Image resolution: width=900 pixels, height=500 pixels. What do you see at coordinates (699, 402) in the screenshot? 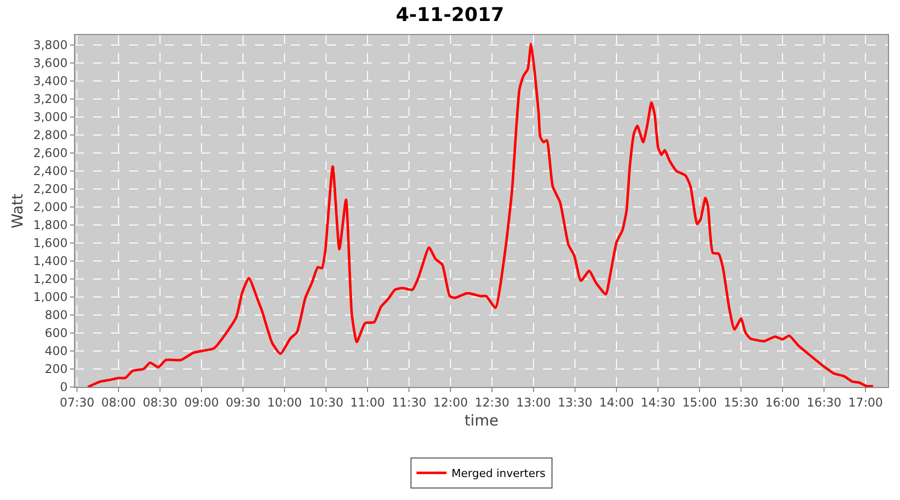
I see `x-tick-label: 15:00` at bounding box center [699, 402].